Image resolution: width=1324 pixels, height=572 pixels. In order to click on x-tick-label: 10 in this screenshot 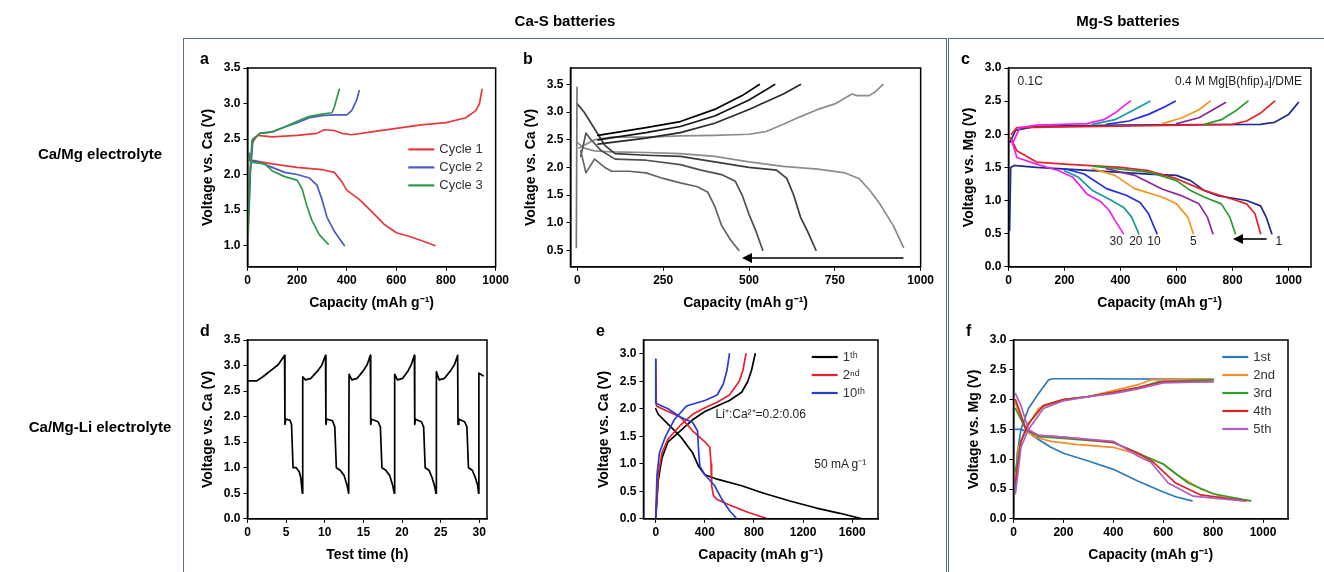, I will do `click(325, 532)`.